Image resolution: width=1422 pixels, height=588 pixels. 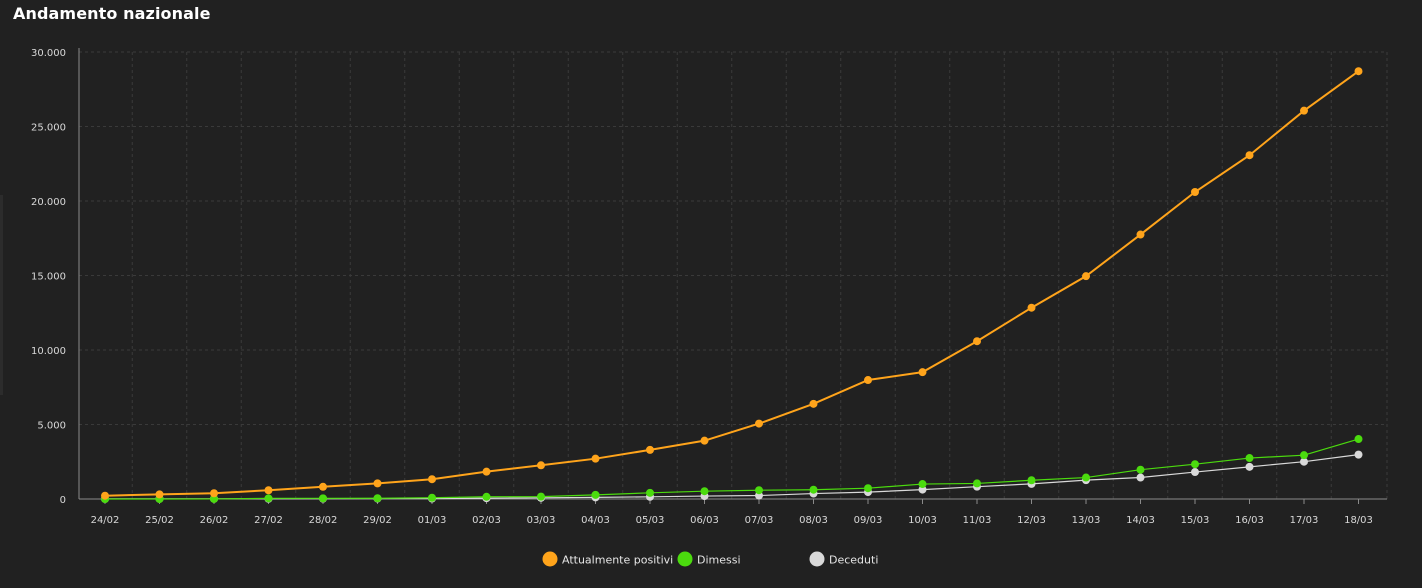 I want to click on x-tick-label: 08/03, so click(x=813, y=520).